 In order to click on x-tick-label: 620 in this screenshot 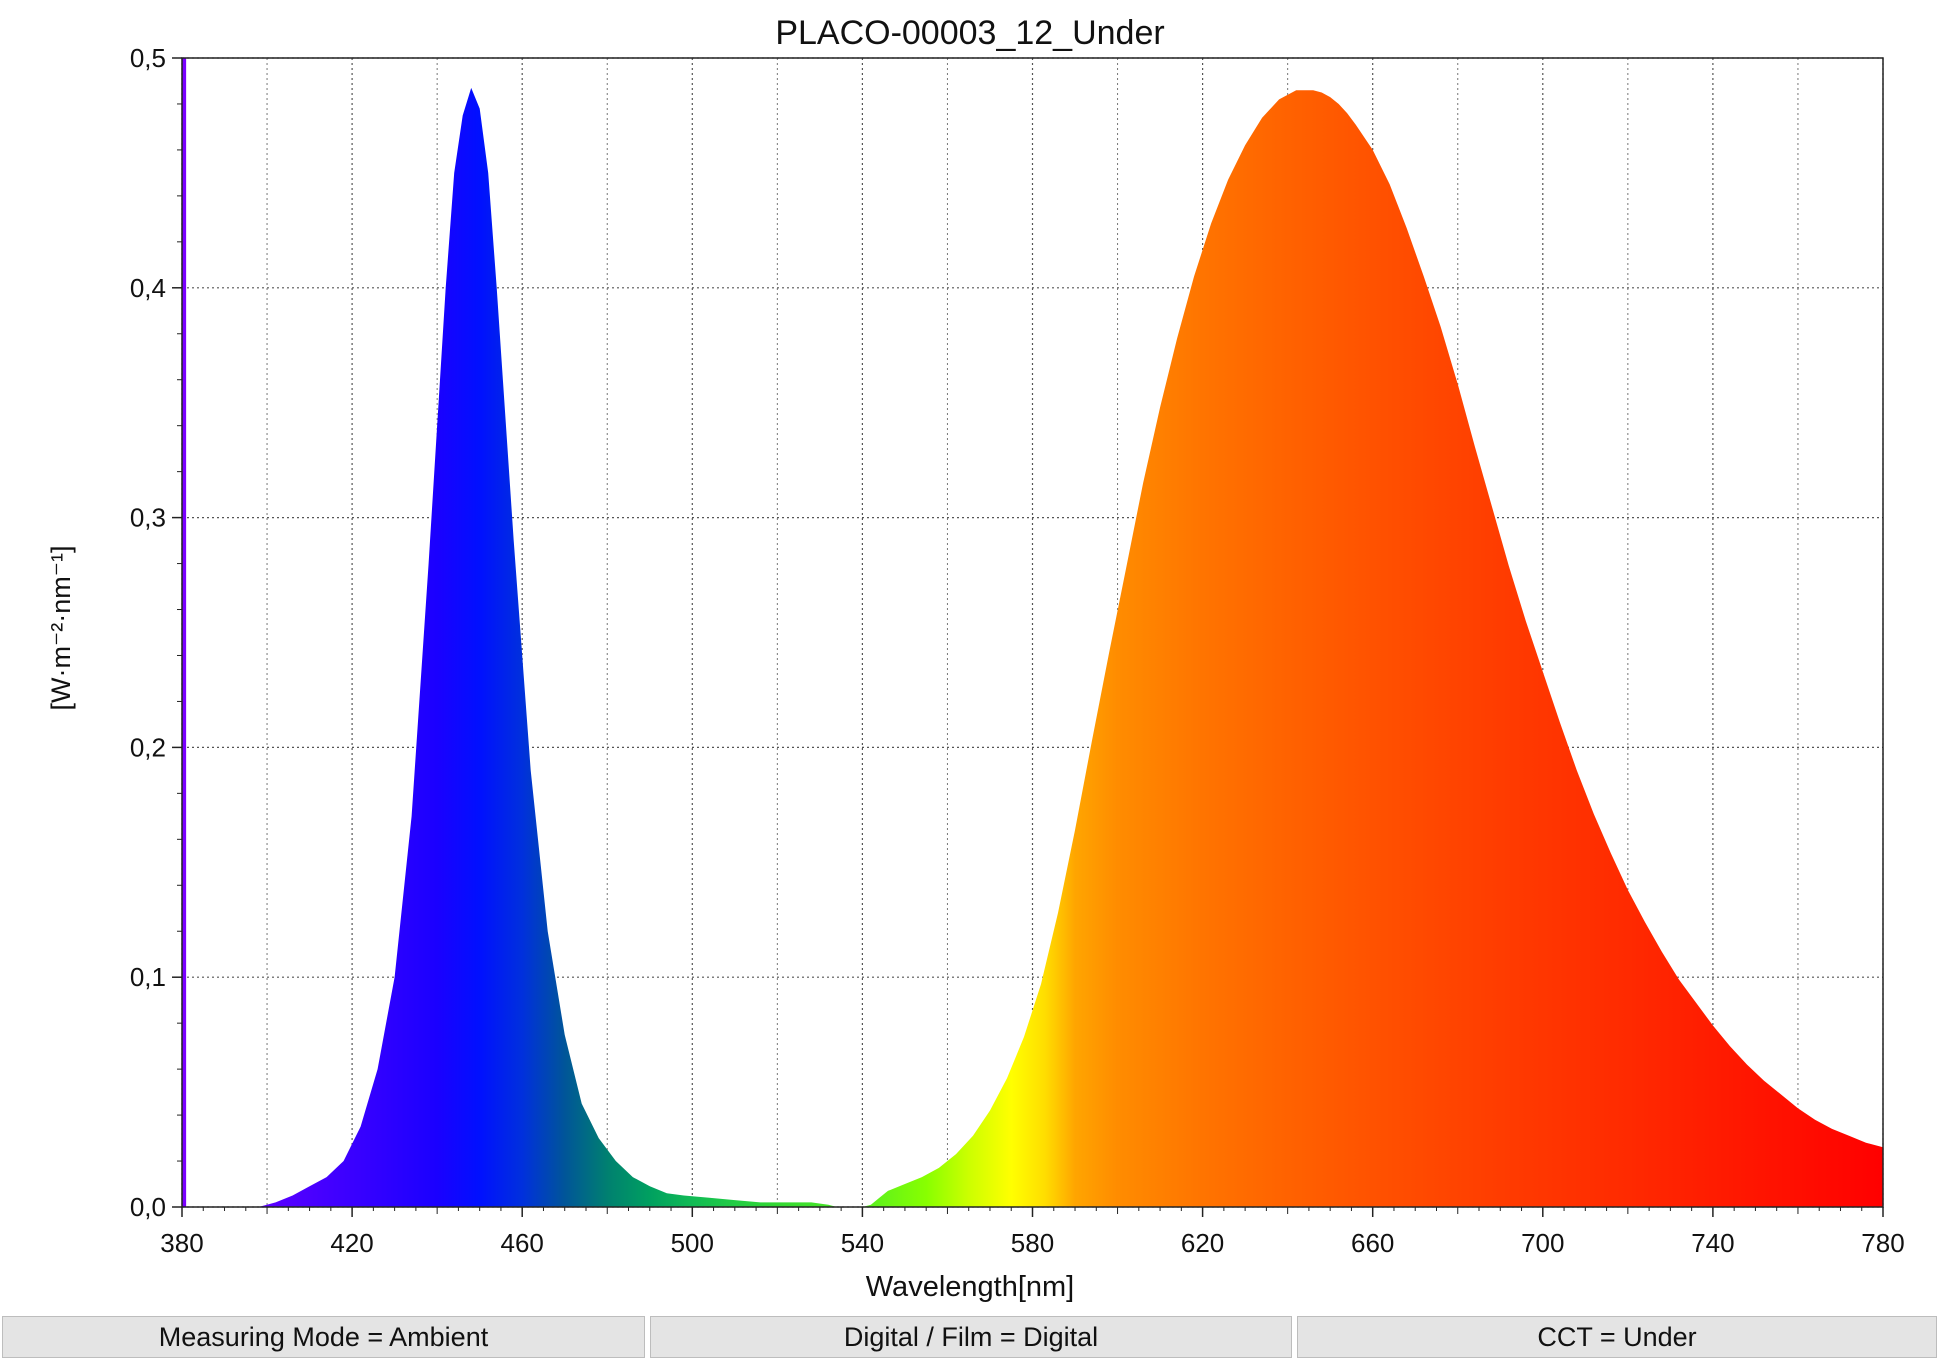, I will do `click(1202, 1243)`.